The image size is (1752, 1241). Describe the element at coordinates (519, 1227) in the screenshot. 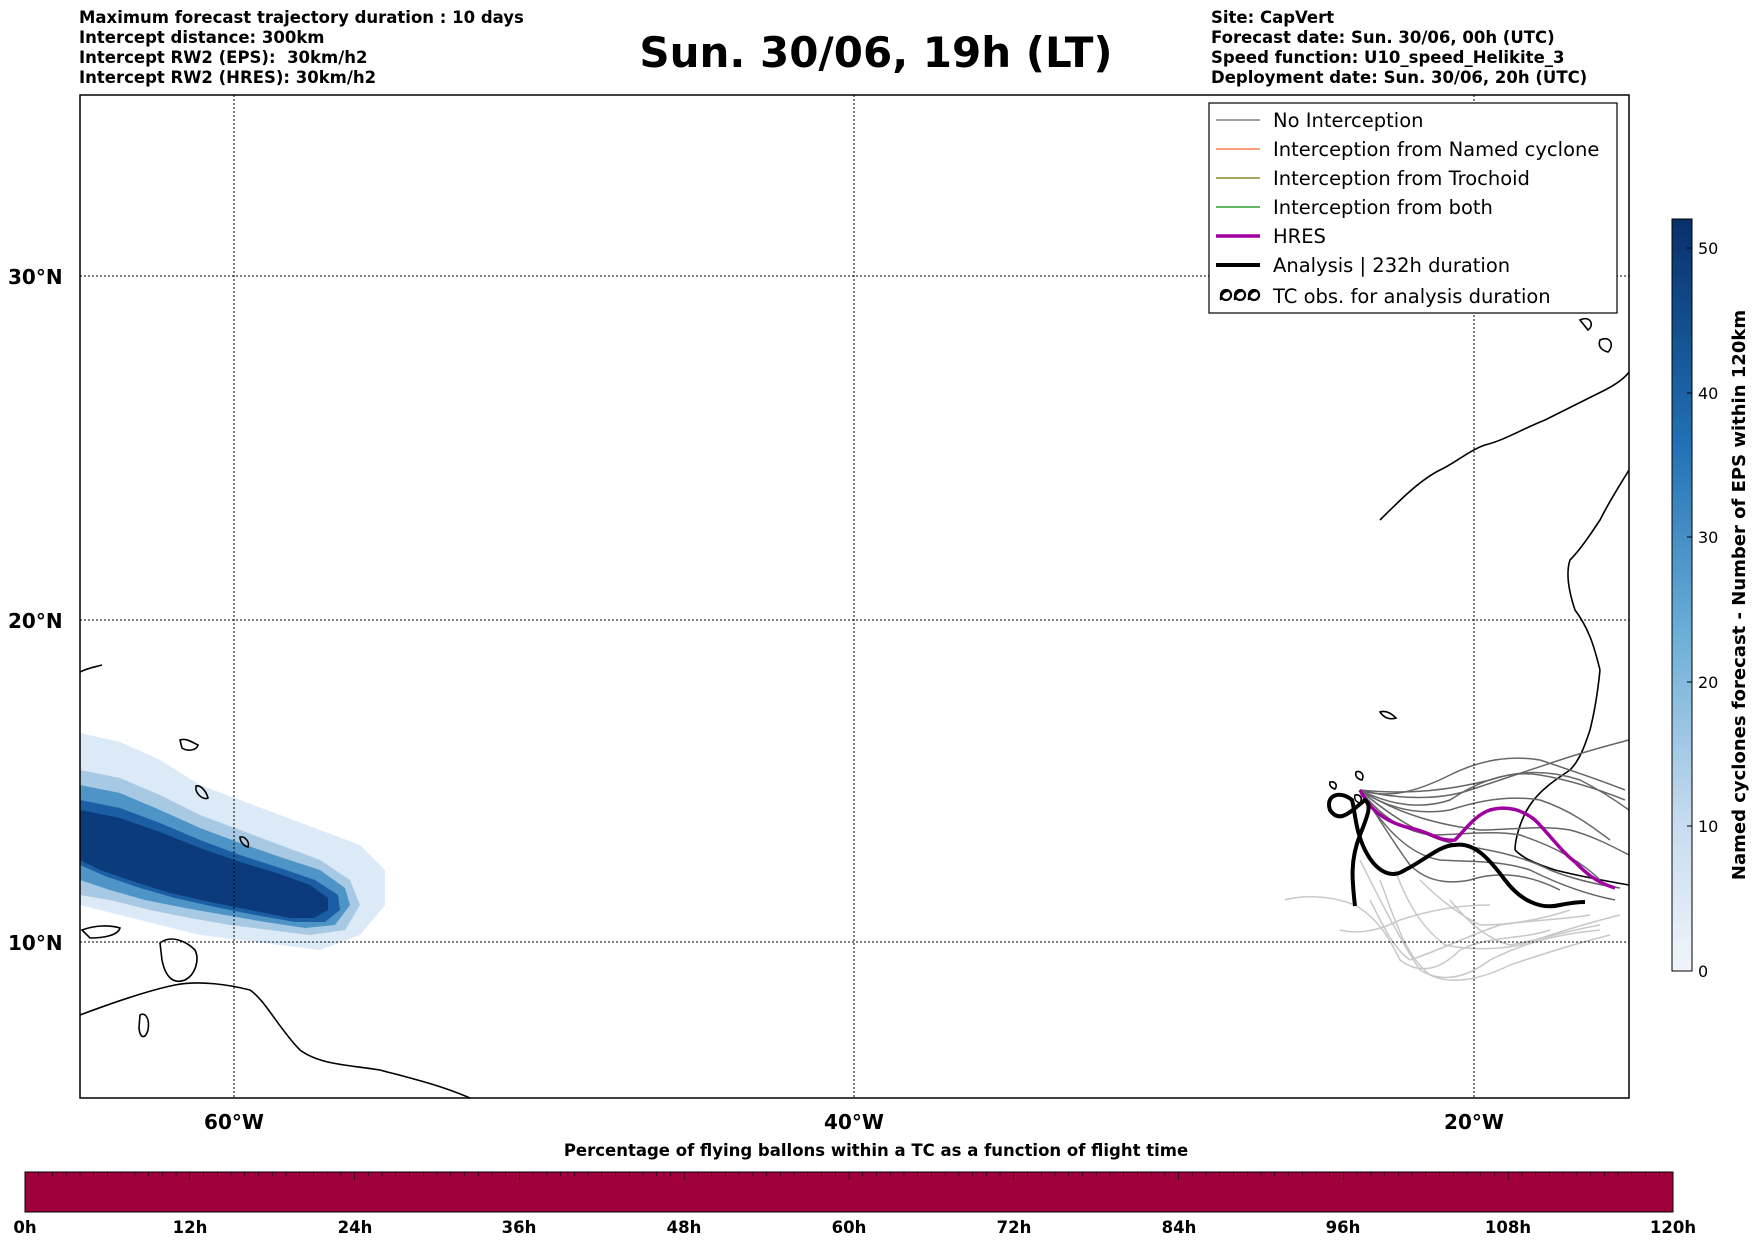

I see `bar-tick-36h: 36h` at that location.